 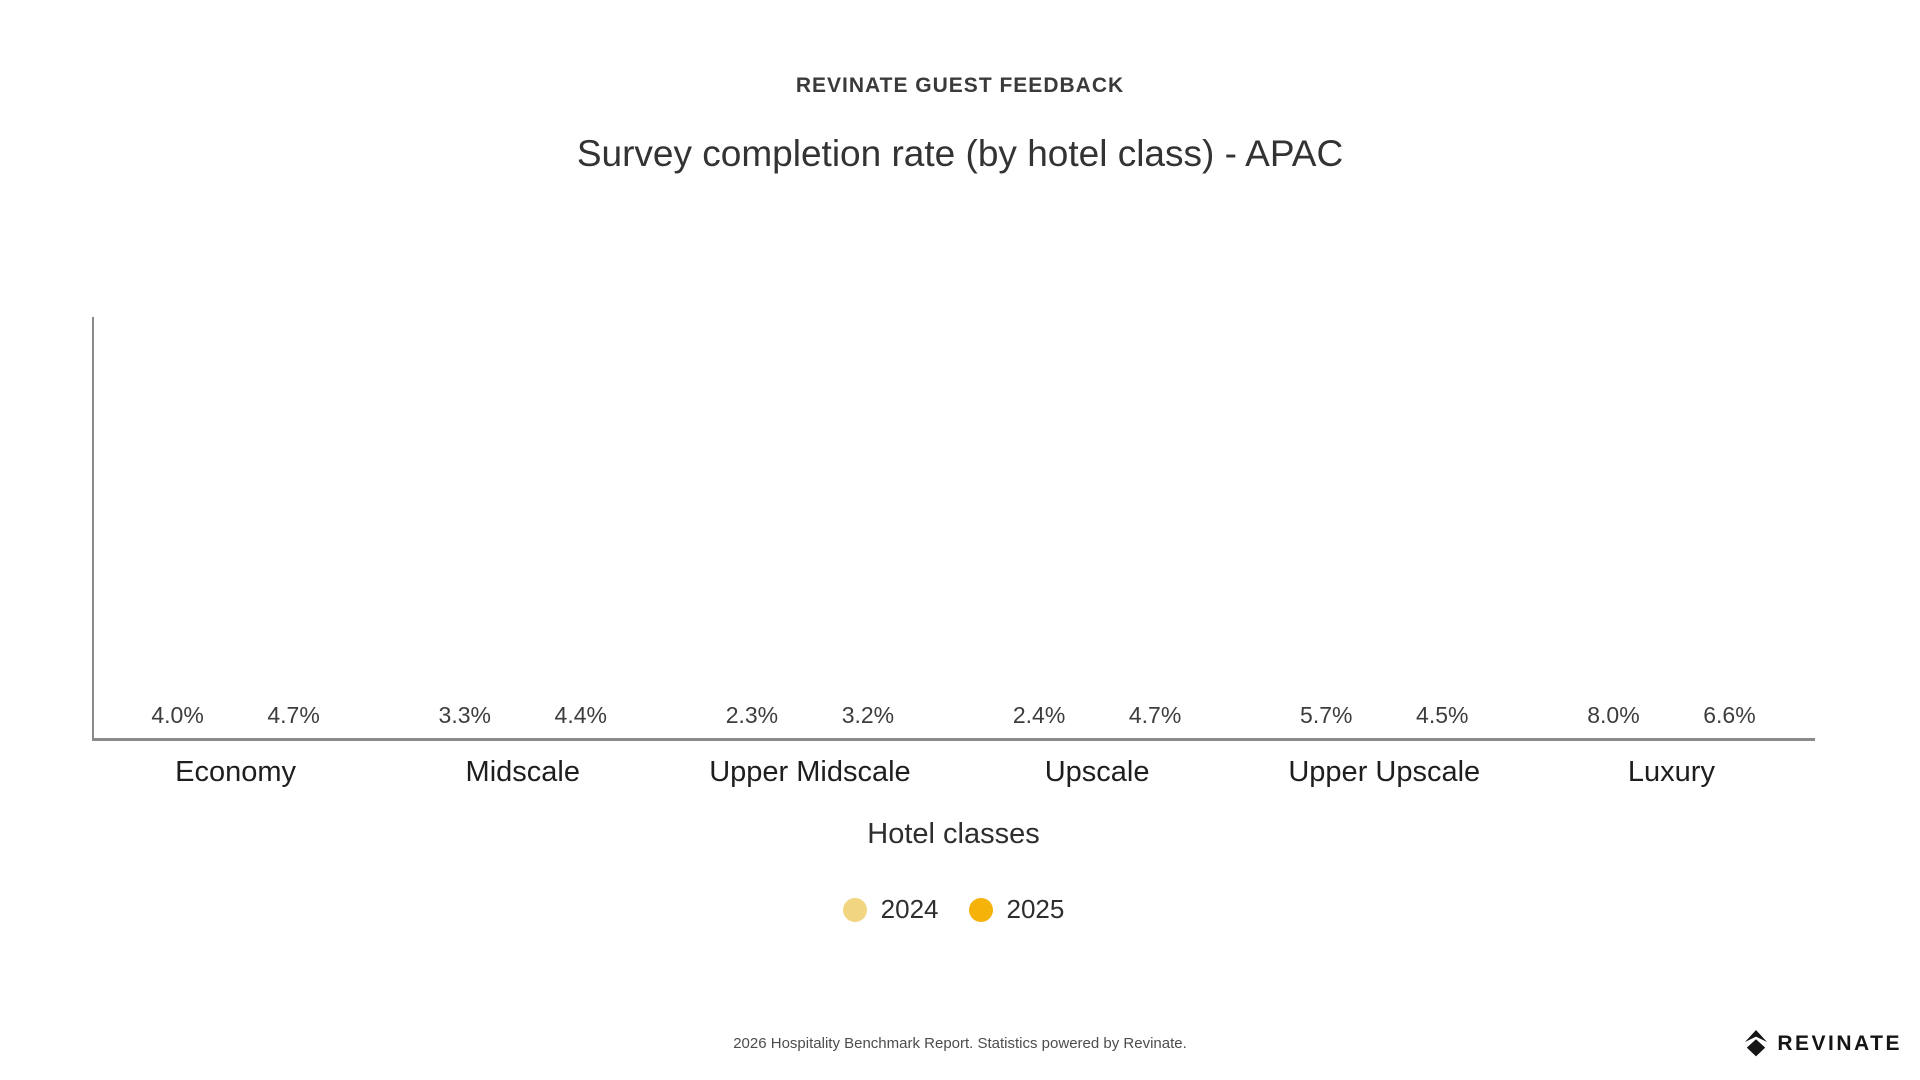 I want to click on bar-col-2024-upscale: 2.4%, so click(x=1039, y=720).